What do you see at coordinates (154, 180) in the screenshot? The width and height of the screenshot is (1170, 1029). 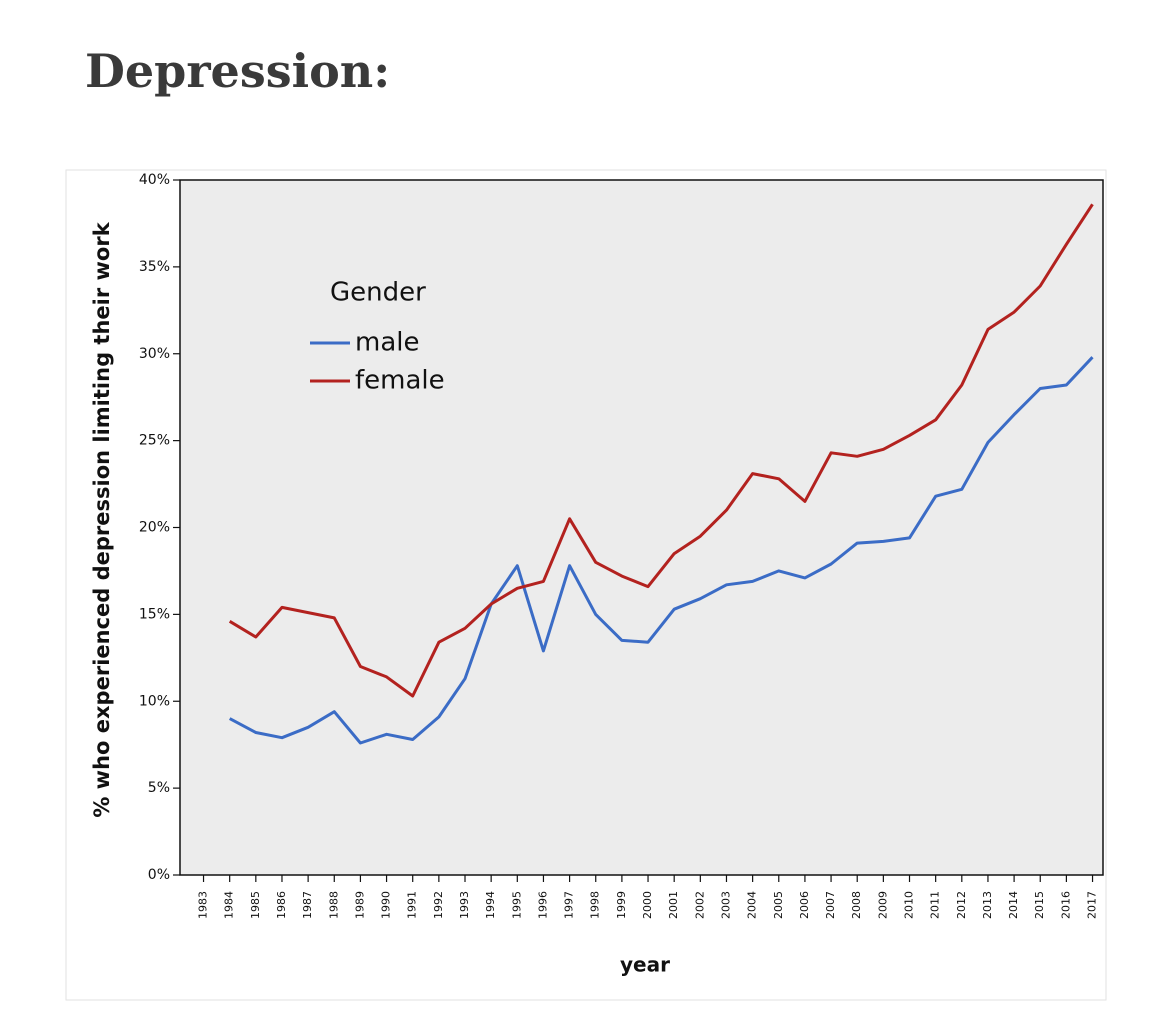 I see `y-tick-label: 40%` at bounding box center [154, 180].